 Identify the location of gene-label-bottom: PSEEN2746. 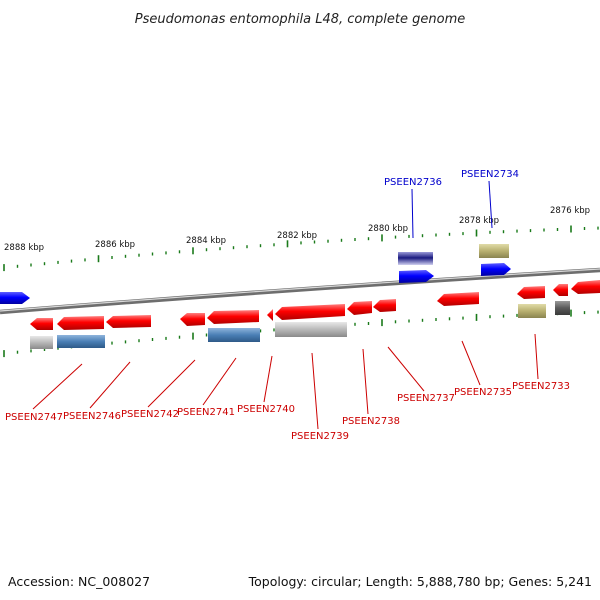
(92, 416).